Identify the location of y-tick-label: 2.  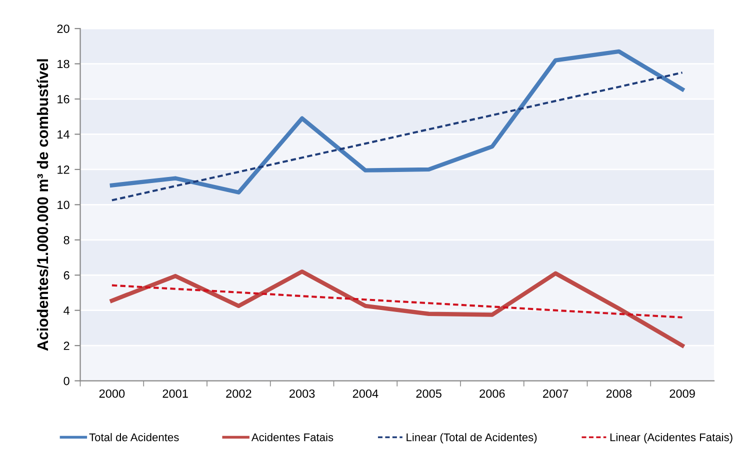
(67, 346).